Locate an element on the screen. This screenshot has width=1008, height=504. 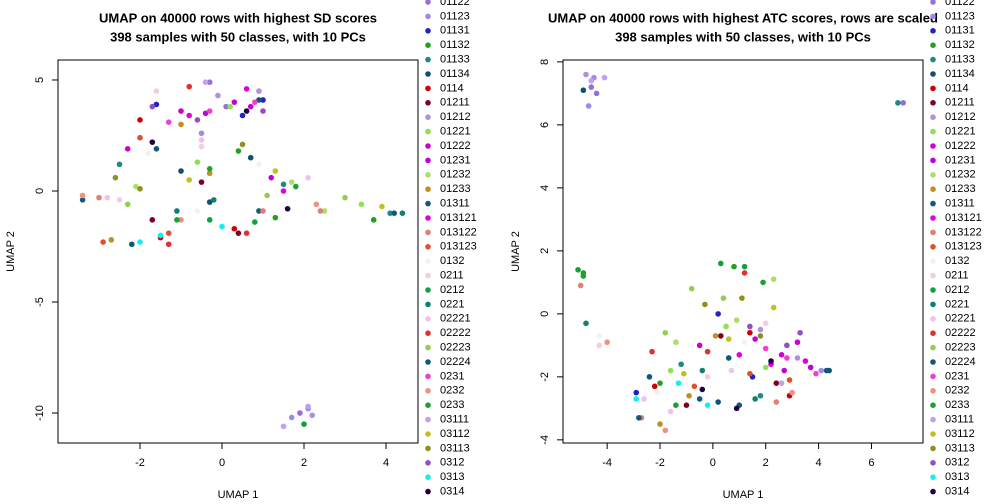
x-tick-label: -4 is located at coordinates (607, 463).